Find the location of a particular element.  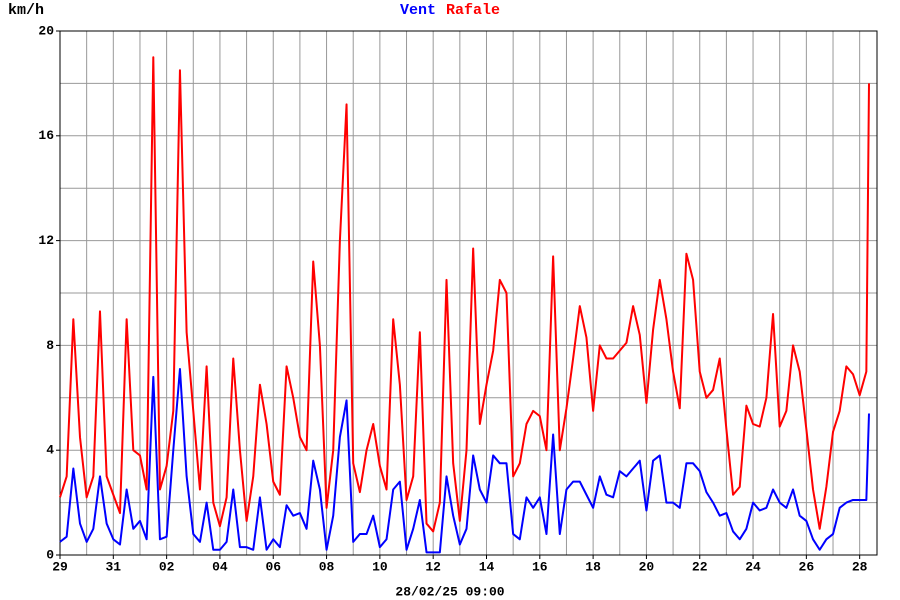

x-tick-label: 08 is located at coordinates (327, 566).